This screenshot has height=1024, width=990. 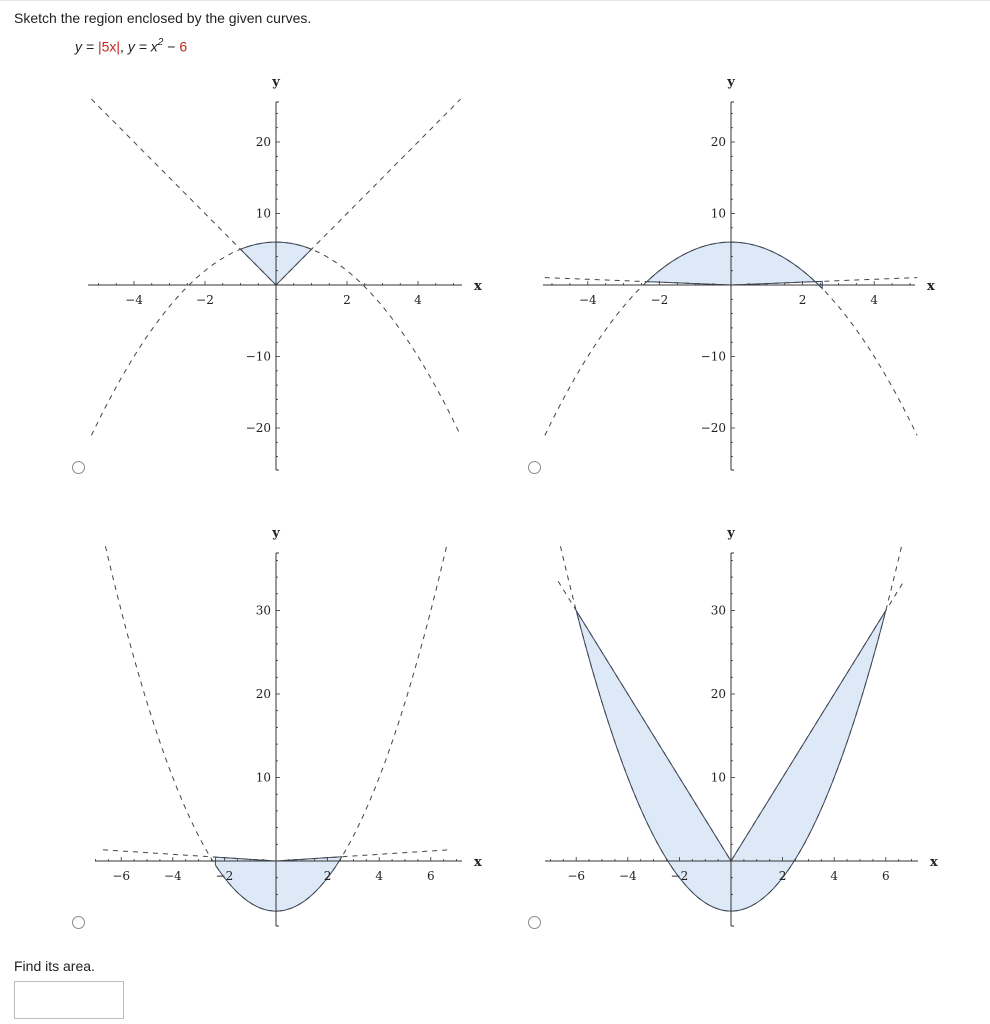 What do you see at coordinates (495, 0) in the screenshot?
I see `top-divider` at bounding box center [495, 0].